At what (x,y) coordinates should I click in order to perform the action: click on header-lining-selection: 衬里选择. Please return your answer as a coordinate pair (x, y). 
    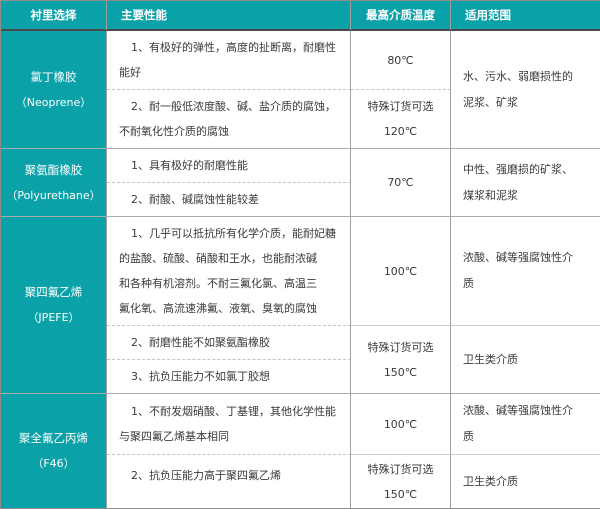
    Looking at the image, I should click on (54, 16).